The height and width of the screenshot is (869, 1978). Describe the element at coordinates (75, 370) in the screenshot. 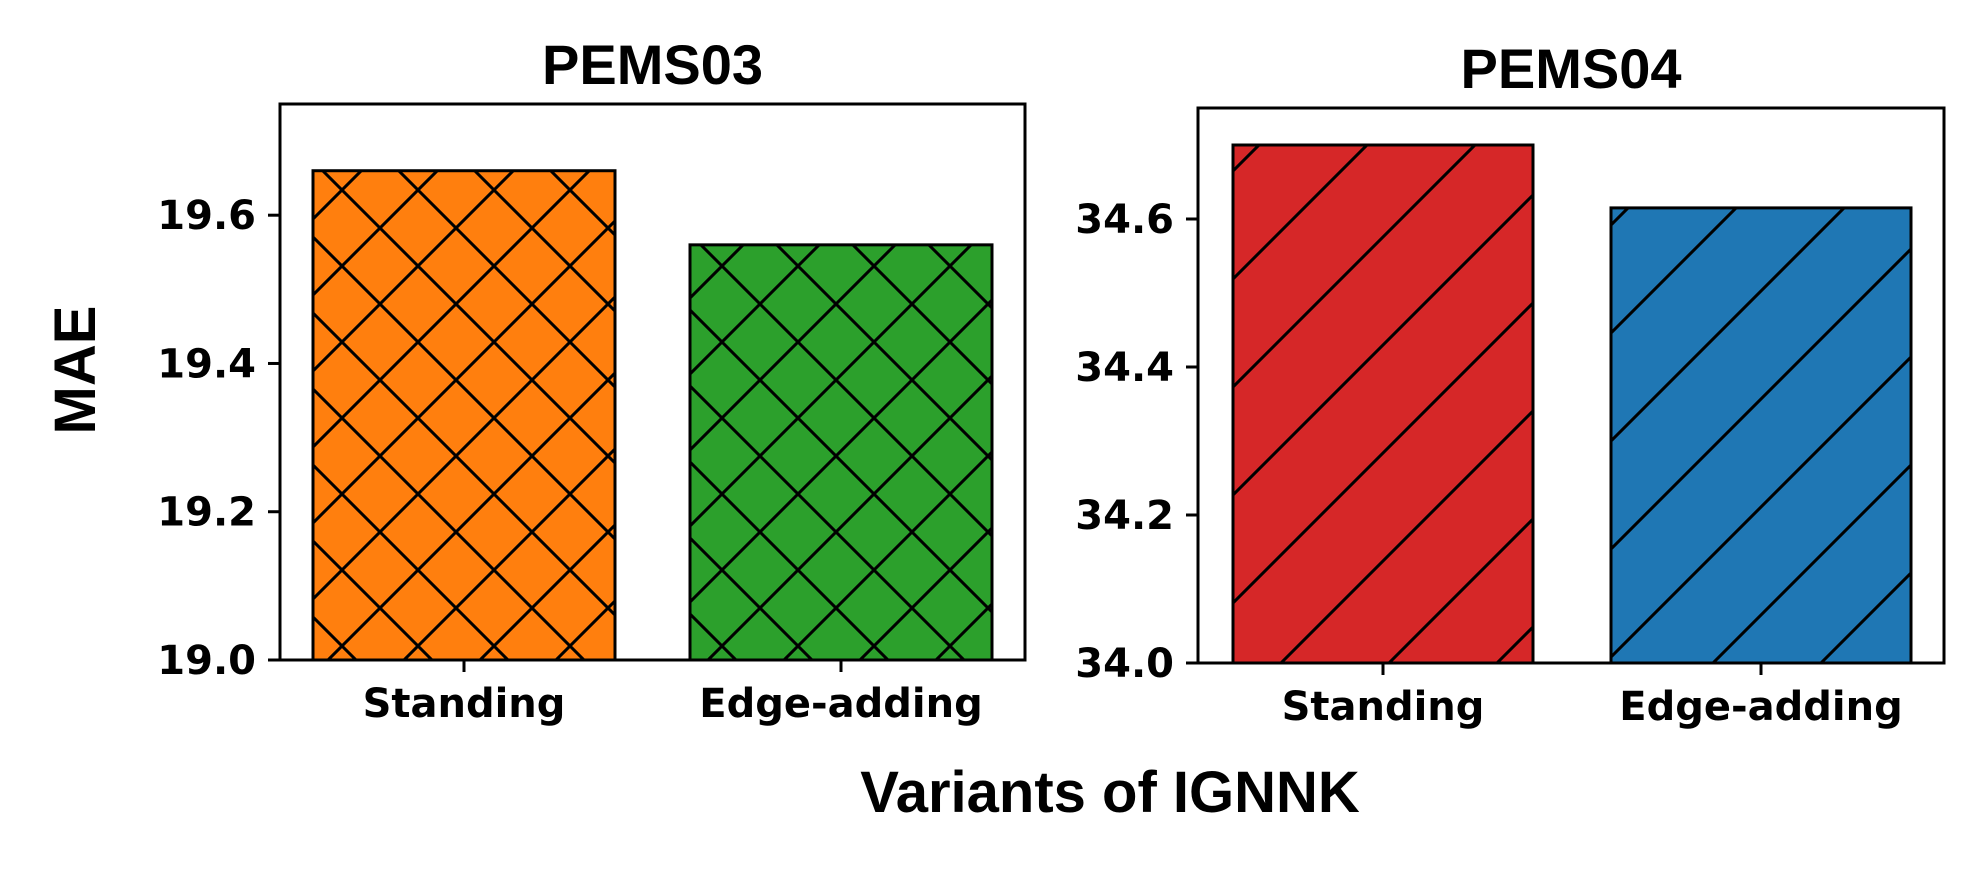

I see `y-axis-label: MAE` at that location.